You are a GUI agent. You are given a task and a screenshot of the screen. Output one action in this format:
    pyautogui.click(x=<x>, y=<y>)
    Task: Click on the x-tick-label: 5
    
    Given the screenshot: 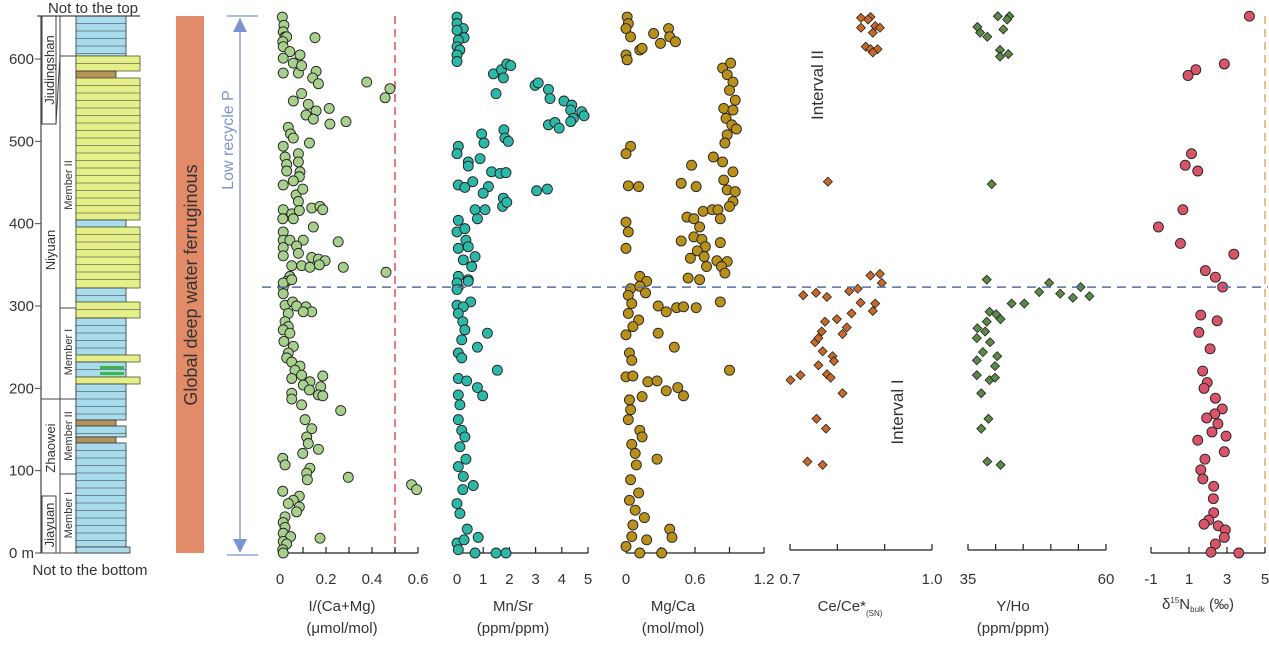 What is the action you would take?
    pyautogui.click(x=1265, y=579)
    